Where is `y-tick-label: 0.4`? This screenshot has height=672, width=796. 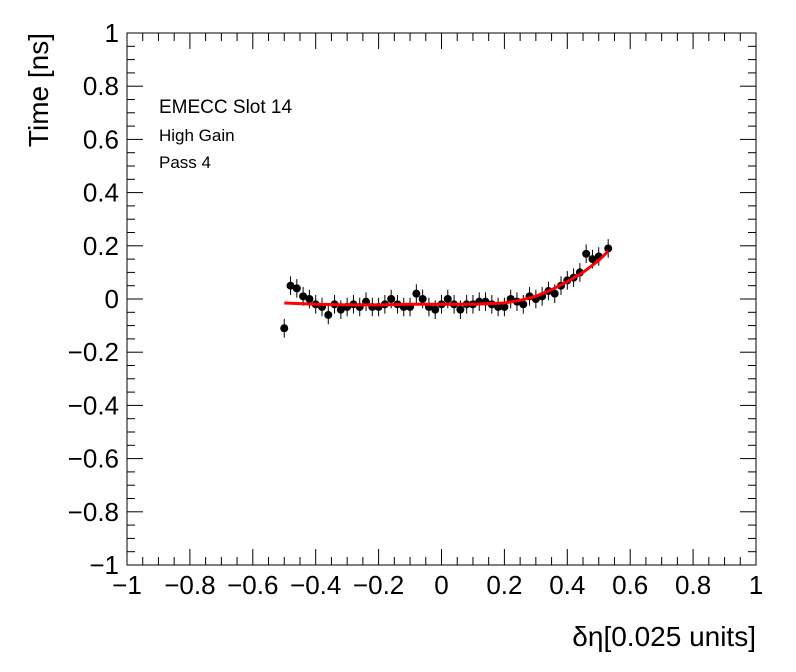 y-tick-label: 0.4 is located at coordinates (101, 193).